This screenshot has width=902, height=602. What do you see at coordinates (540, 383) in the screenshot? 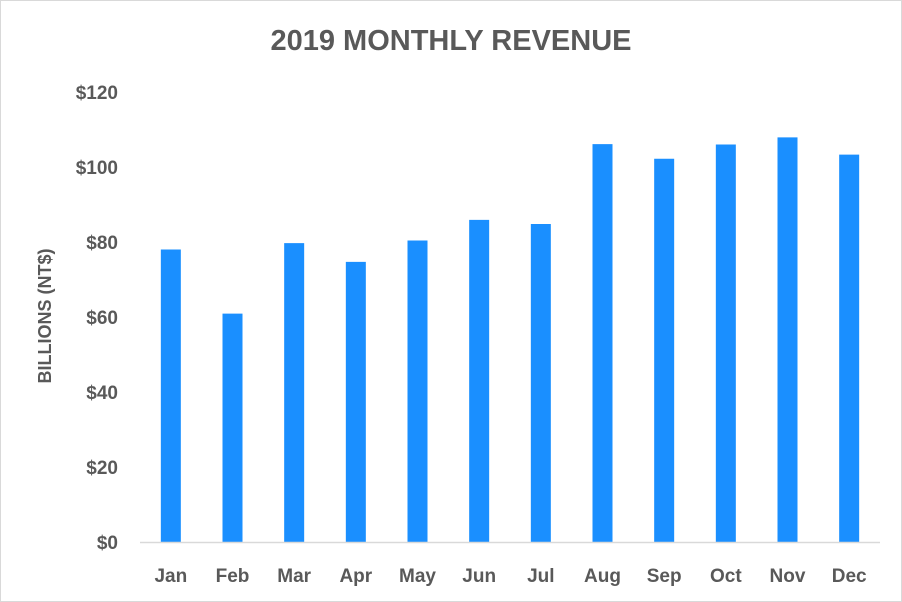
I see `bar-jul` at bounding box center [540, 383].